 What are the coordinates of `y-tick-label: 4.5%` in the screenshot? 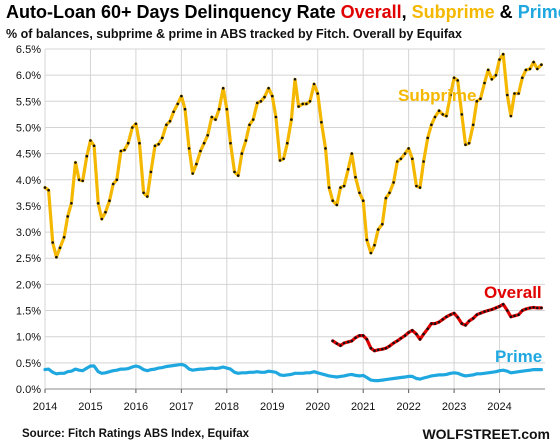 It's located at (28, 155).